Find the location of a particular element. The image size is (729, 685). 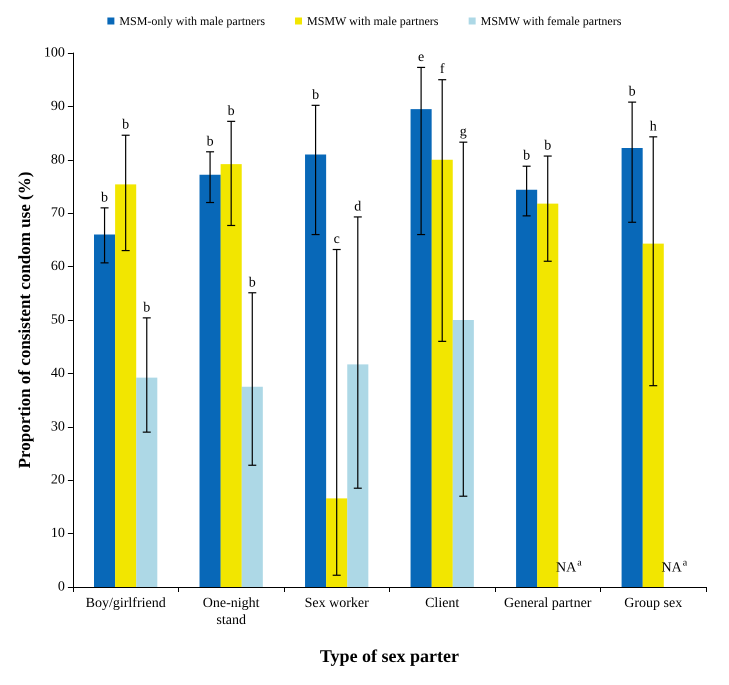

y-tick-label: 70 is located at coordinates (57, 213).